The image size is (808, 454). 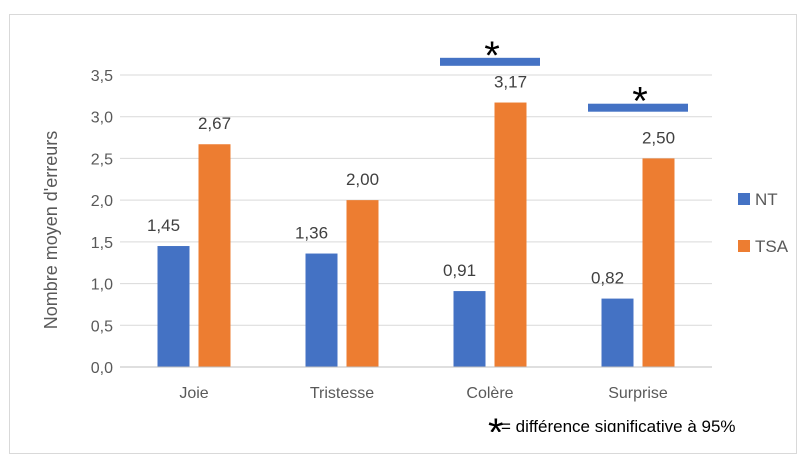 I want to click on data-label: 1,45, so click(x=163, y=225).